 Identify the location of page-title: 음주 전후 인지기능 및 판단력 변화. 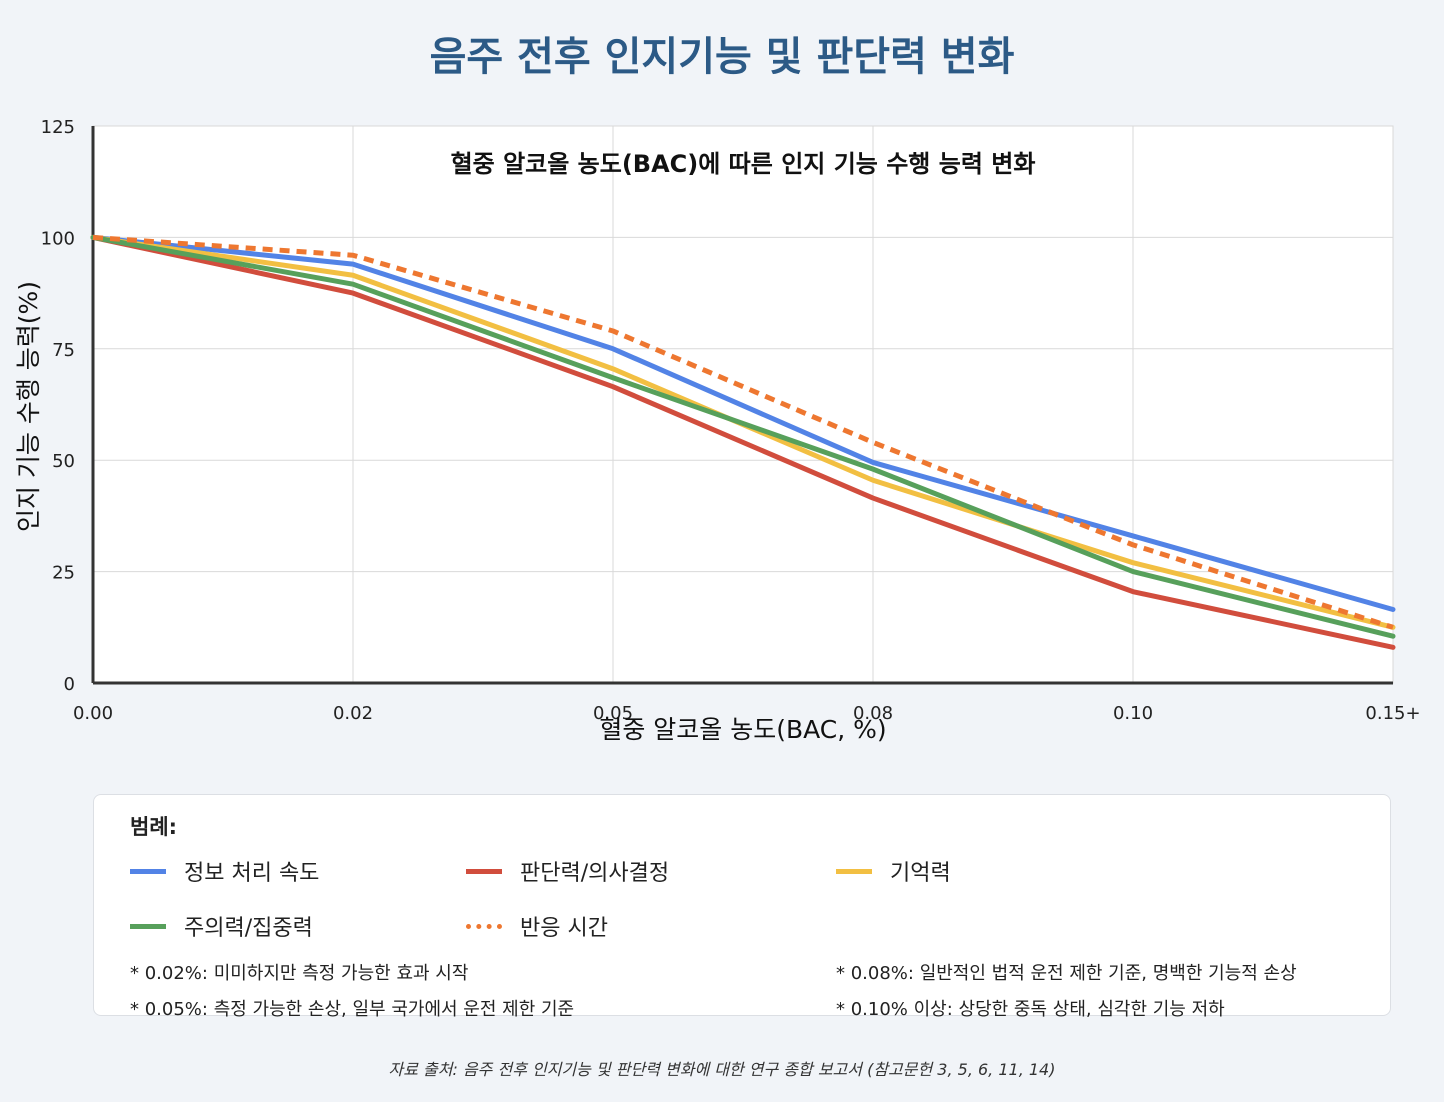
(722, 57).